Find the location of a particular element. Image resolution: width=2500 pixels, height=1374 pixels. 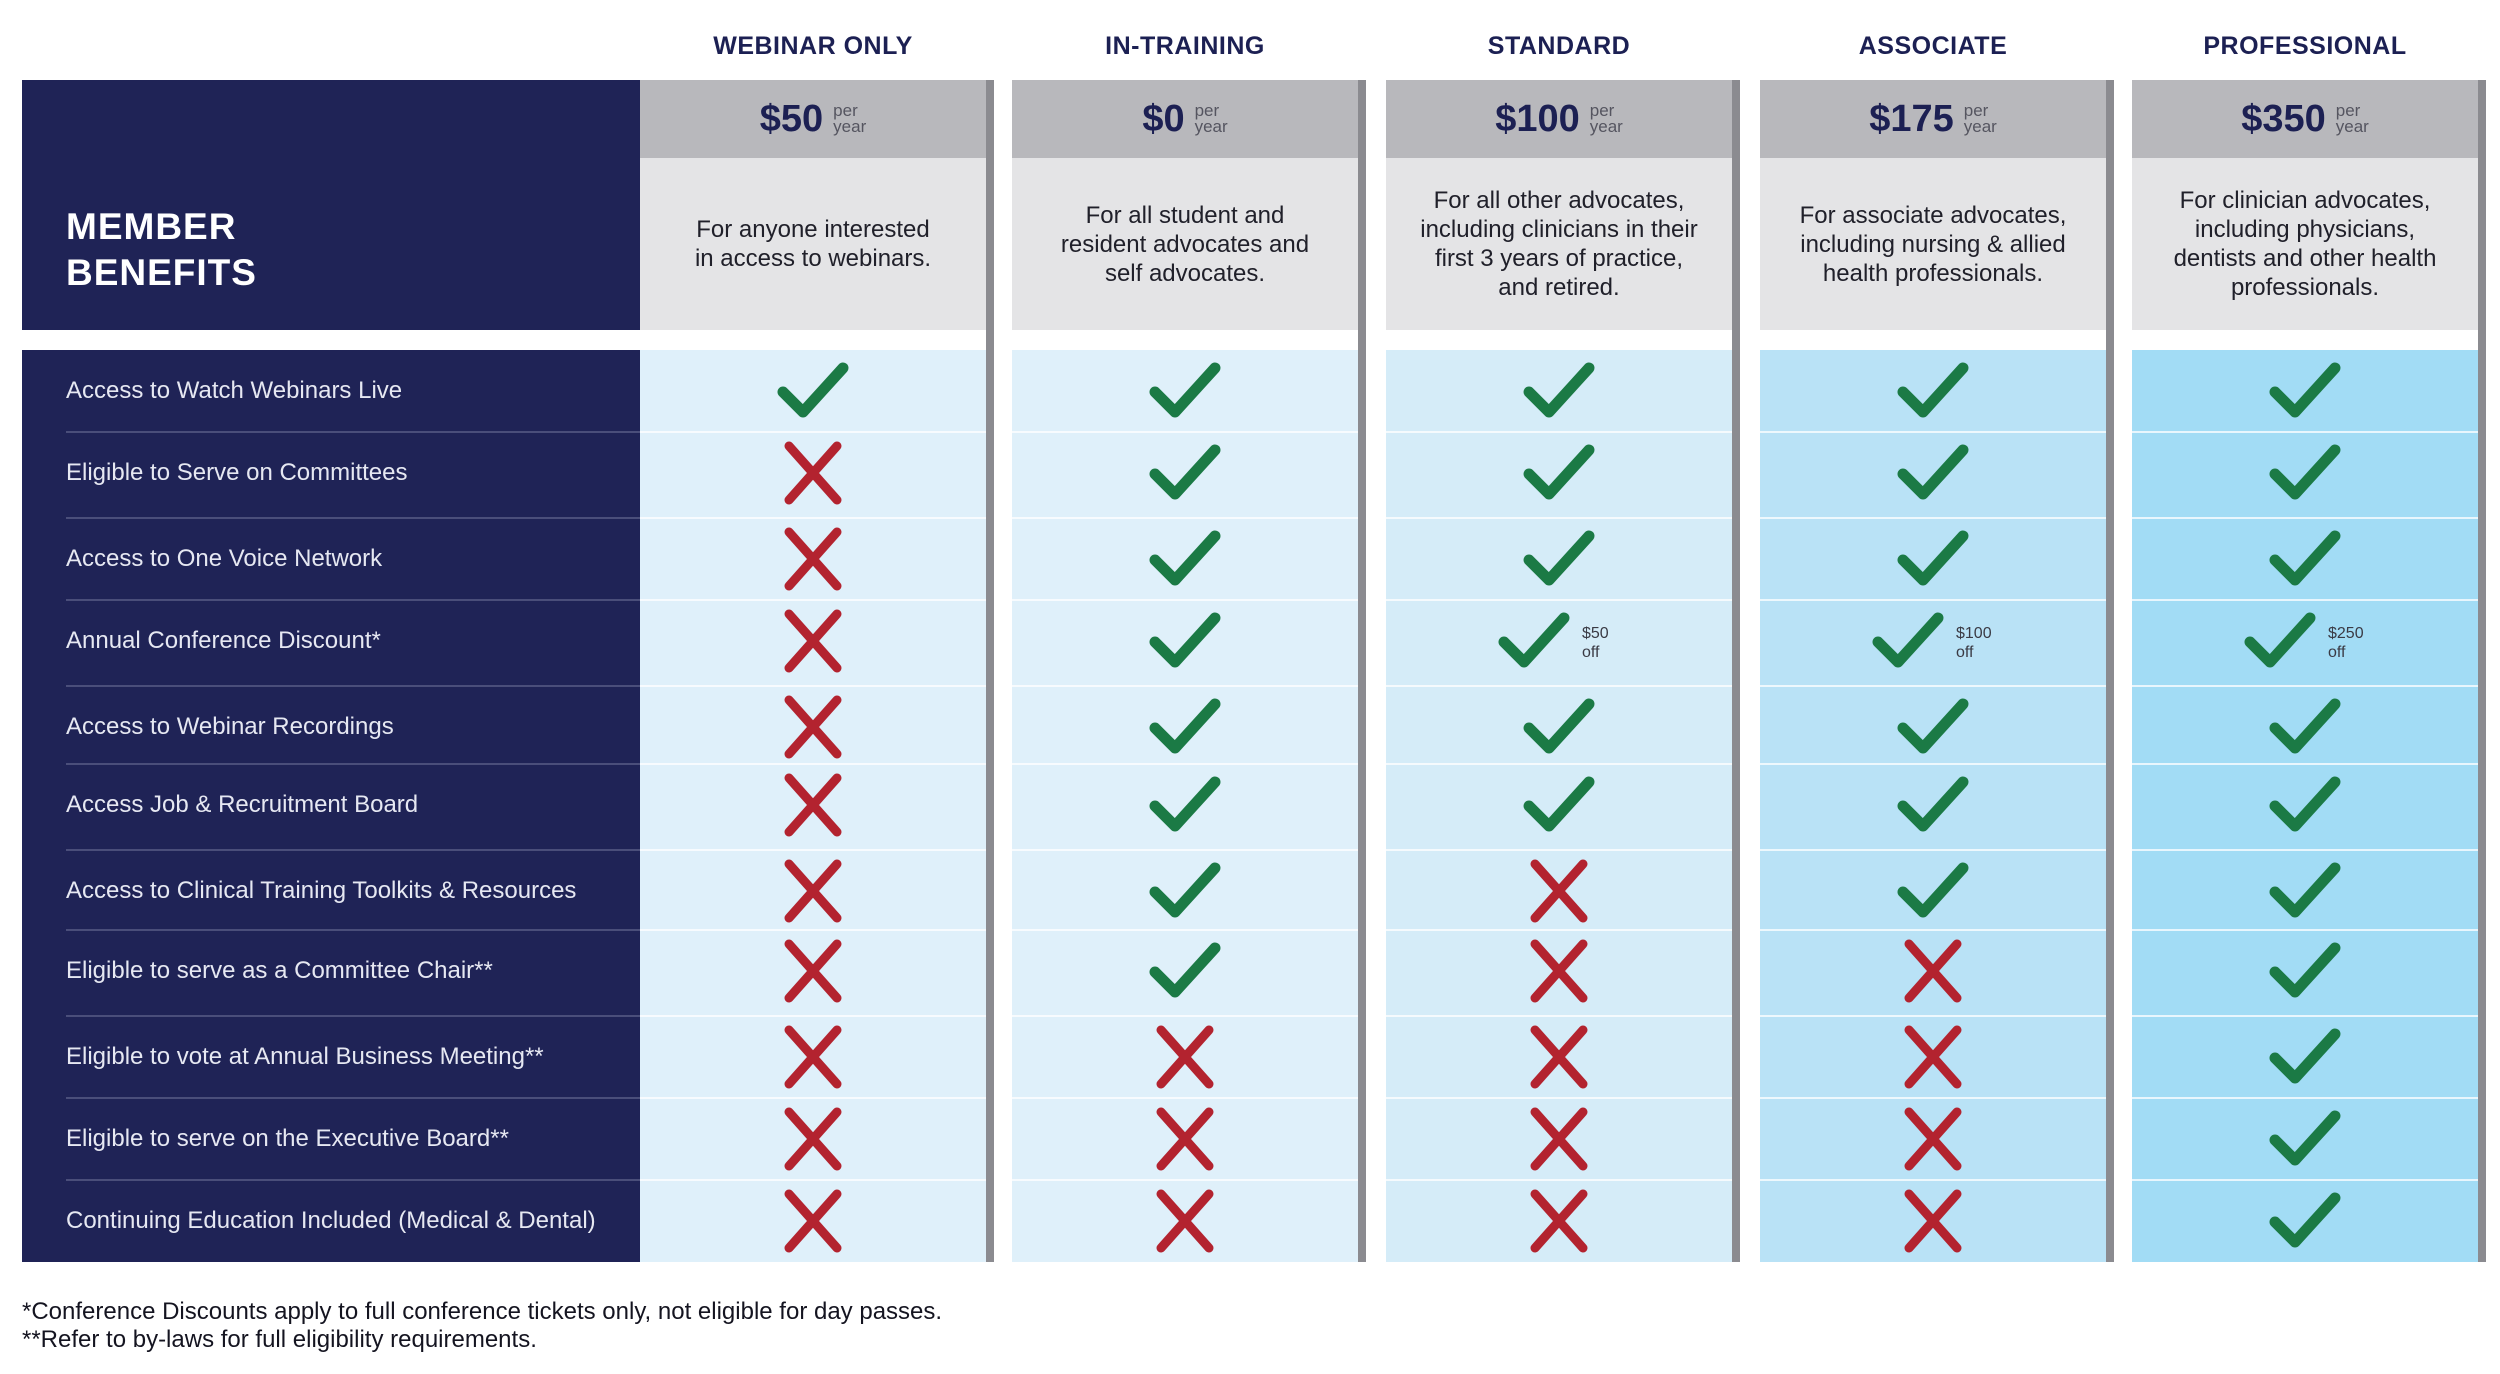

plan-description-line: dentists and other health is located at coordinates (2305, 258).